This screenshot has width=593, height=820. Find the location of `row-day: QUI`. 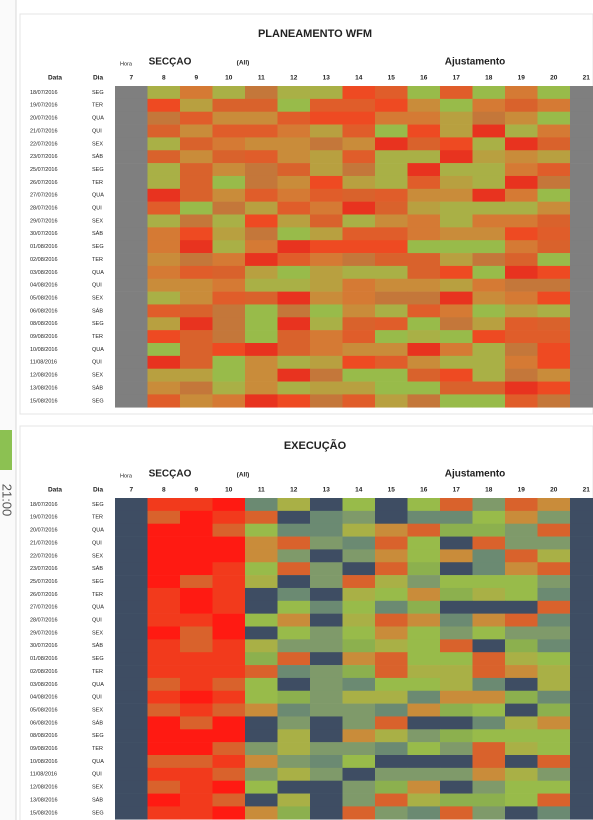

row-day: QUI is located at coordinates (97, 698).